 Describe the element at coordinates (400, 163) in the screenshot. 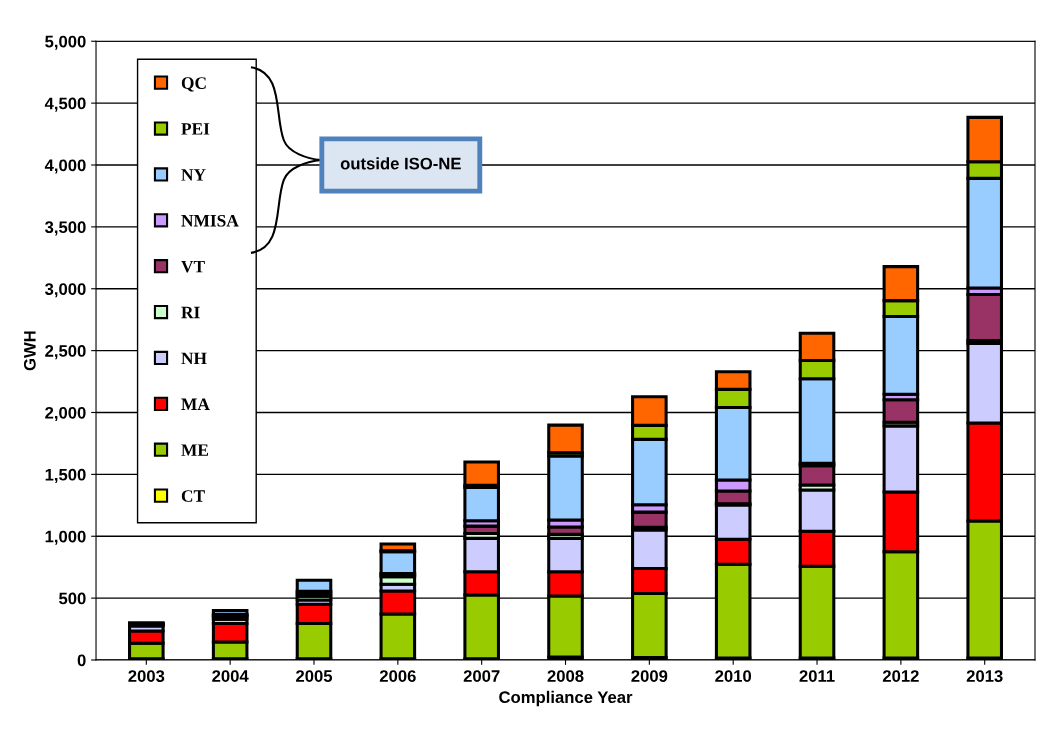

I see `annotation: outside ISO-NE` at that location.